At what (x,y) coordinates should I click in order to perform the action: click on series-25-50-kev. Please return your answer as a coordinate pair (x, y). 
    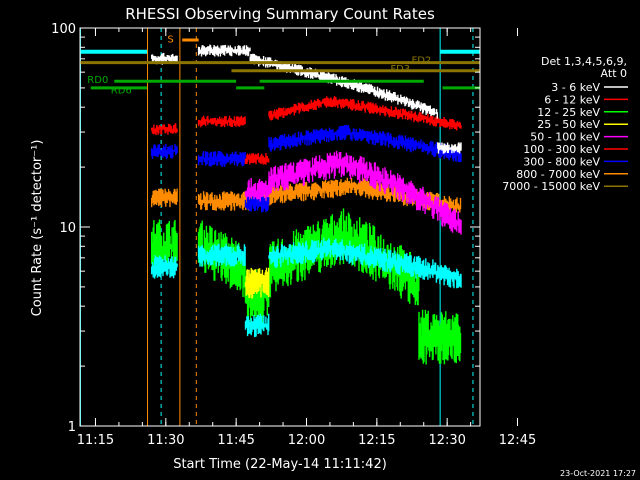
    Looking at the image, I should click on (257, 283).